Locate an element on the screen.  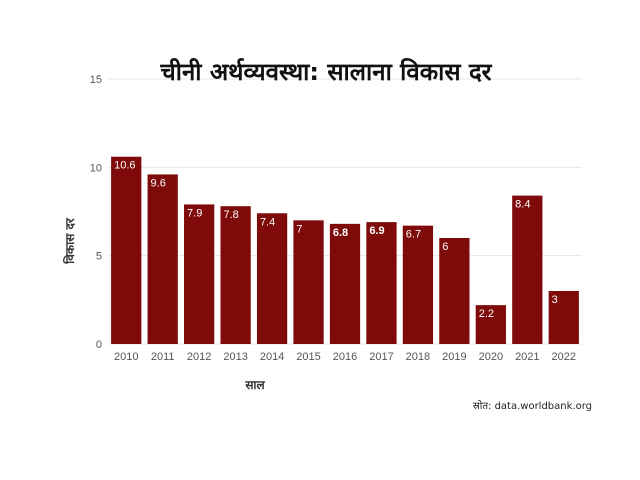
bar-value-label: 7 is located at coordinates (299, 229).